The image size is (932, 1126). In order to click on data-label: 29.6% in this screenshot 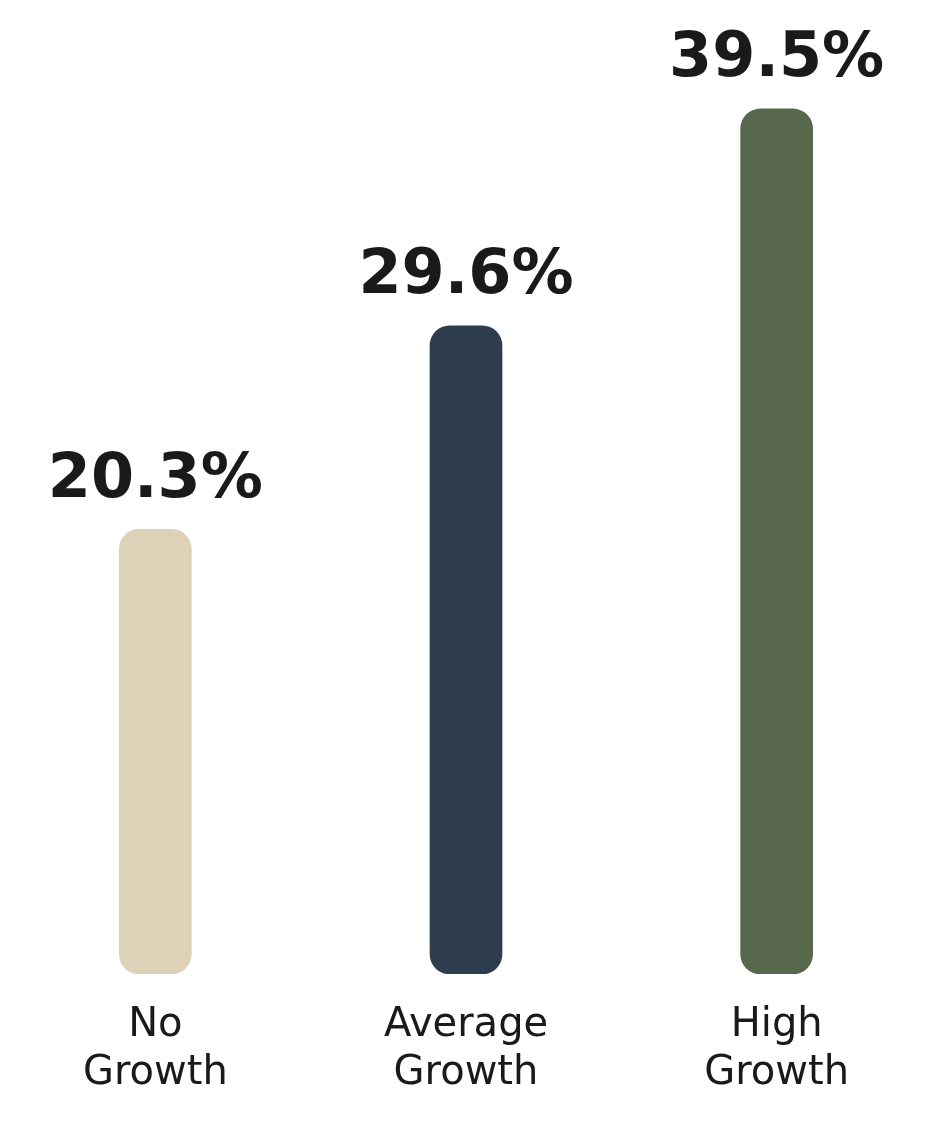, I will do `click(466, 271)`.